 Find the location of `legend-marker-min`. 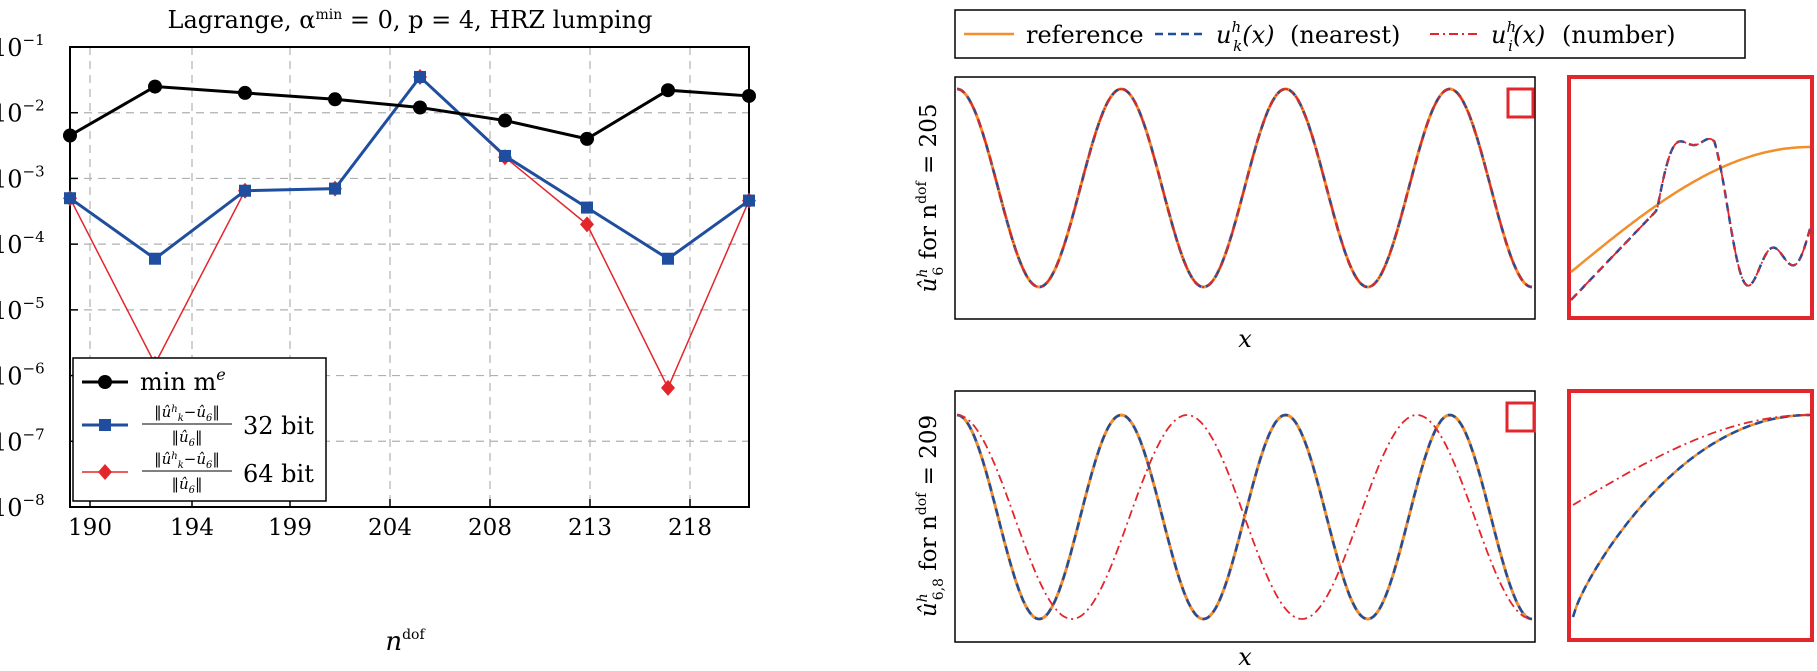

legend-marker-min is located at coordinates (105, 382).